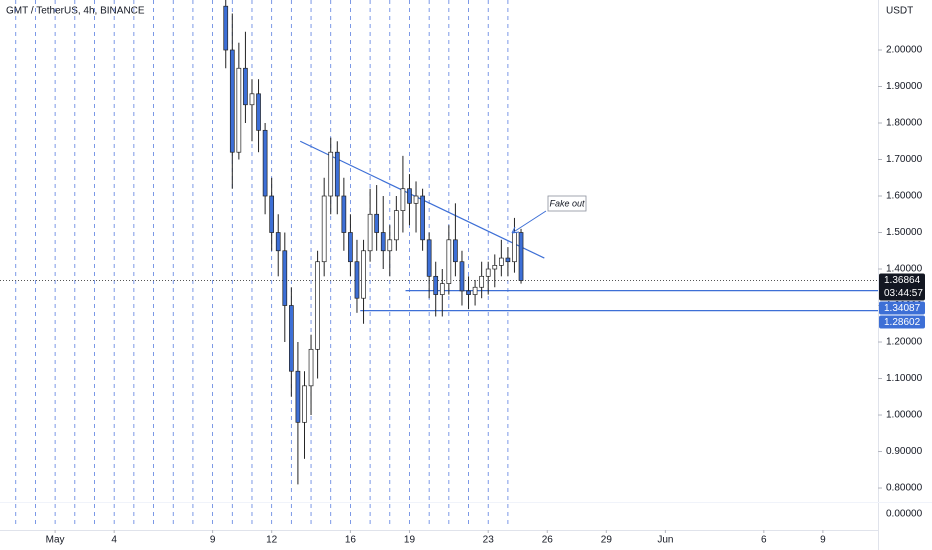 The height and width of the screenshot is (550, 932). I want to click on y-tick-label: 2.00000, so click(904, 50).